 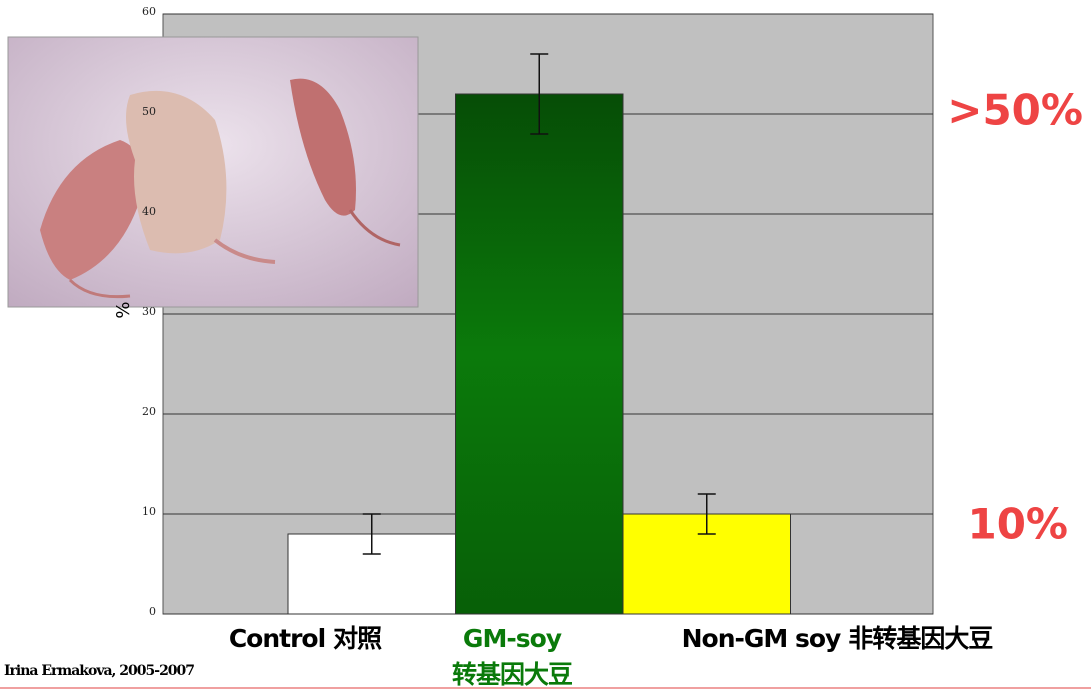 What do you see at coordinates (213, 172) in the screenshot?
I see `photo` at bounding box center [213, 172].